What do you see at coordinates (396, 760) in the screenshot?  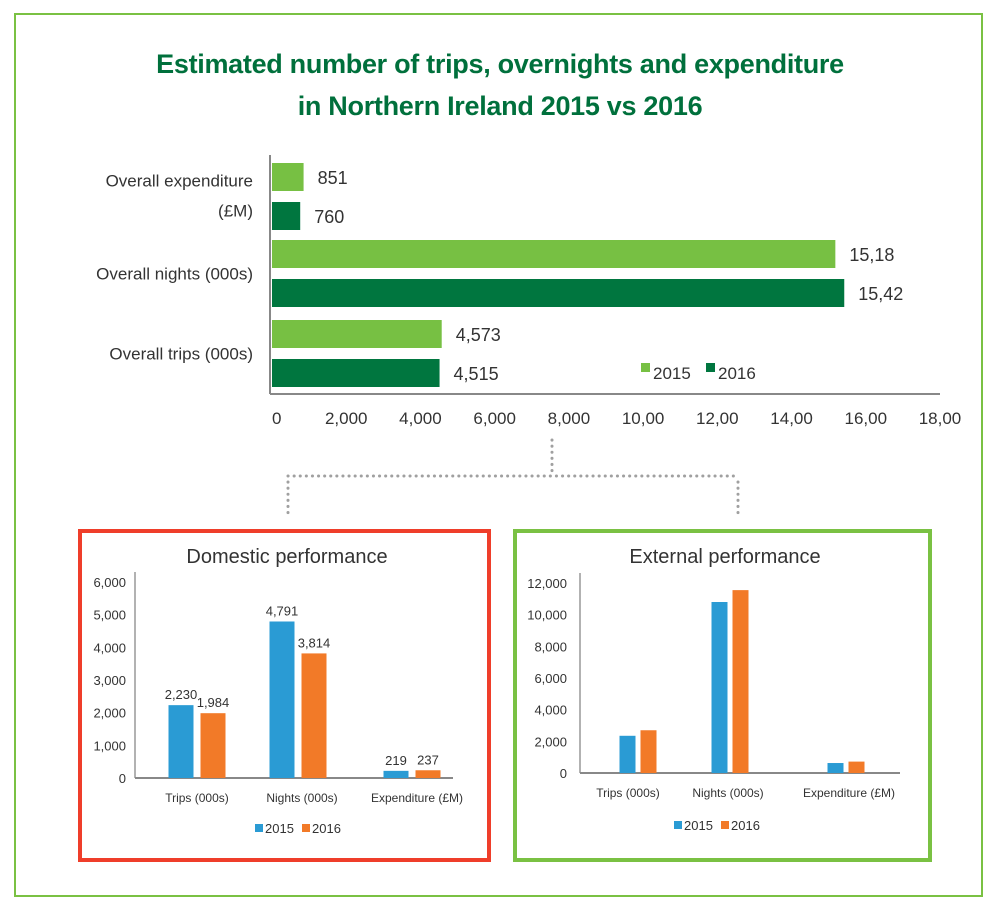 I see `data-label: 219` at bounding box center [396, 760].